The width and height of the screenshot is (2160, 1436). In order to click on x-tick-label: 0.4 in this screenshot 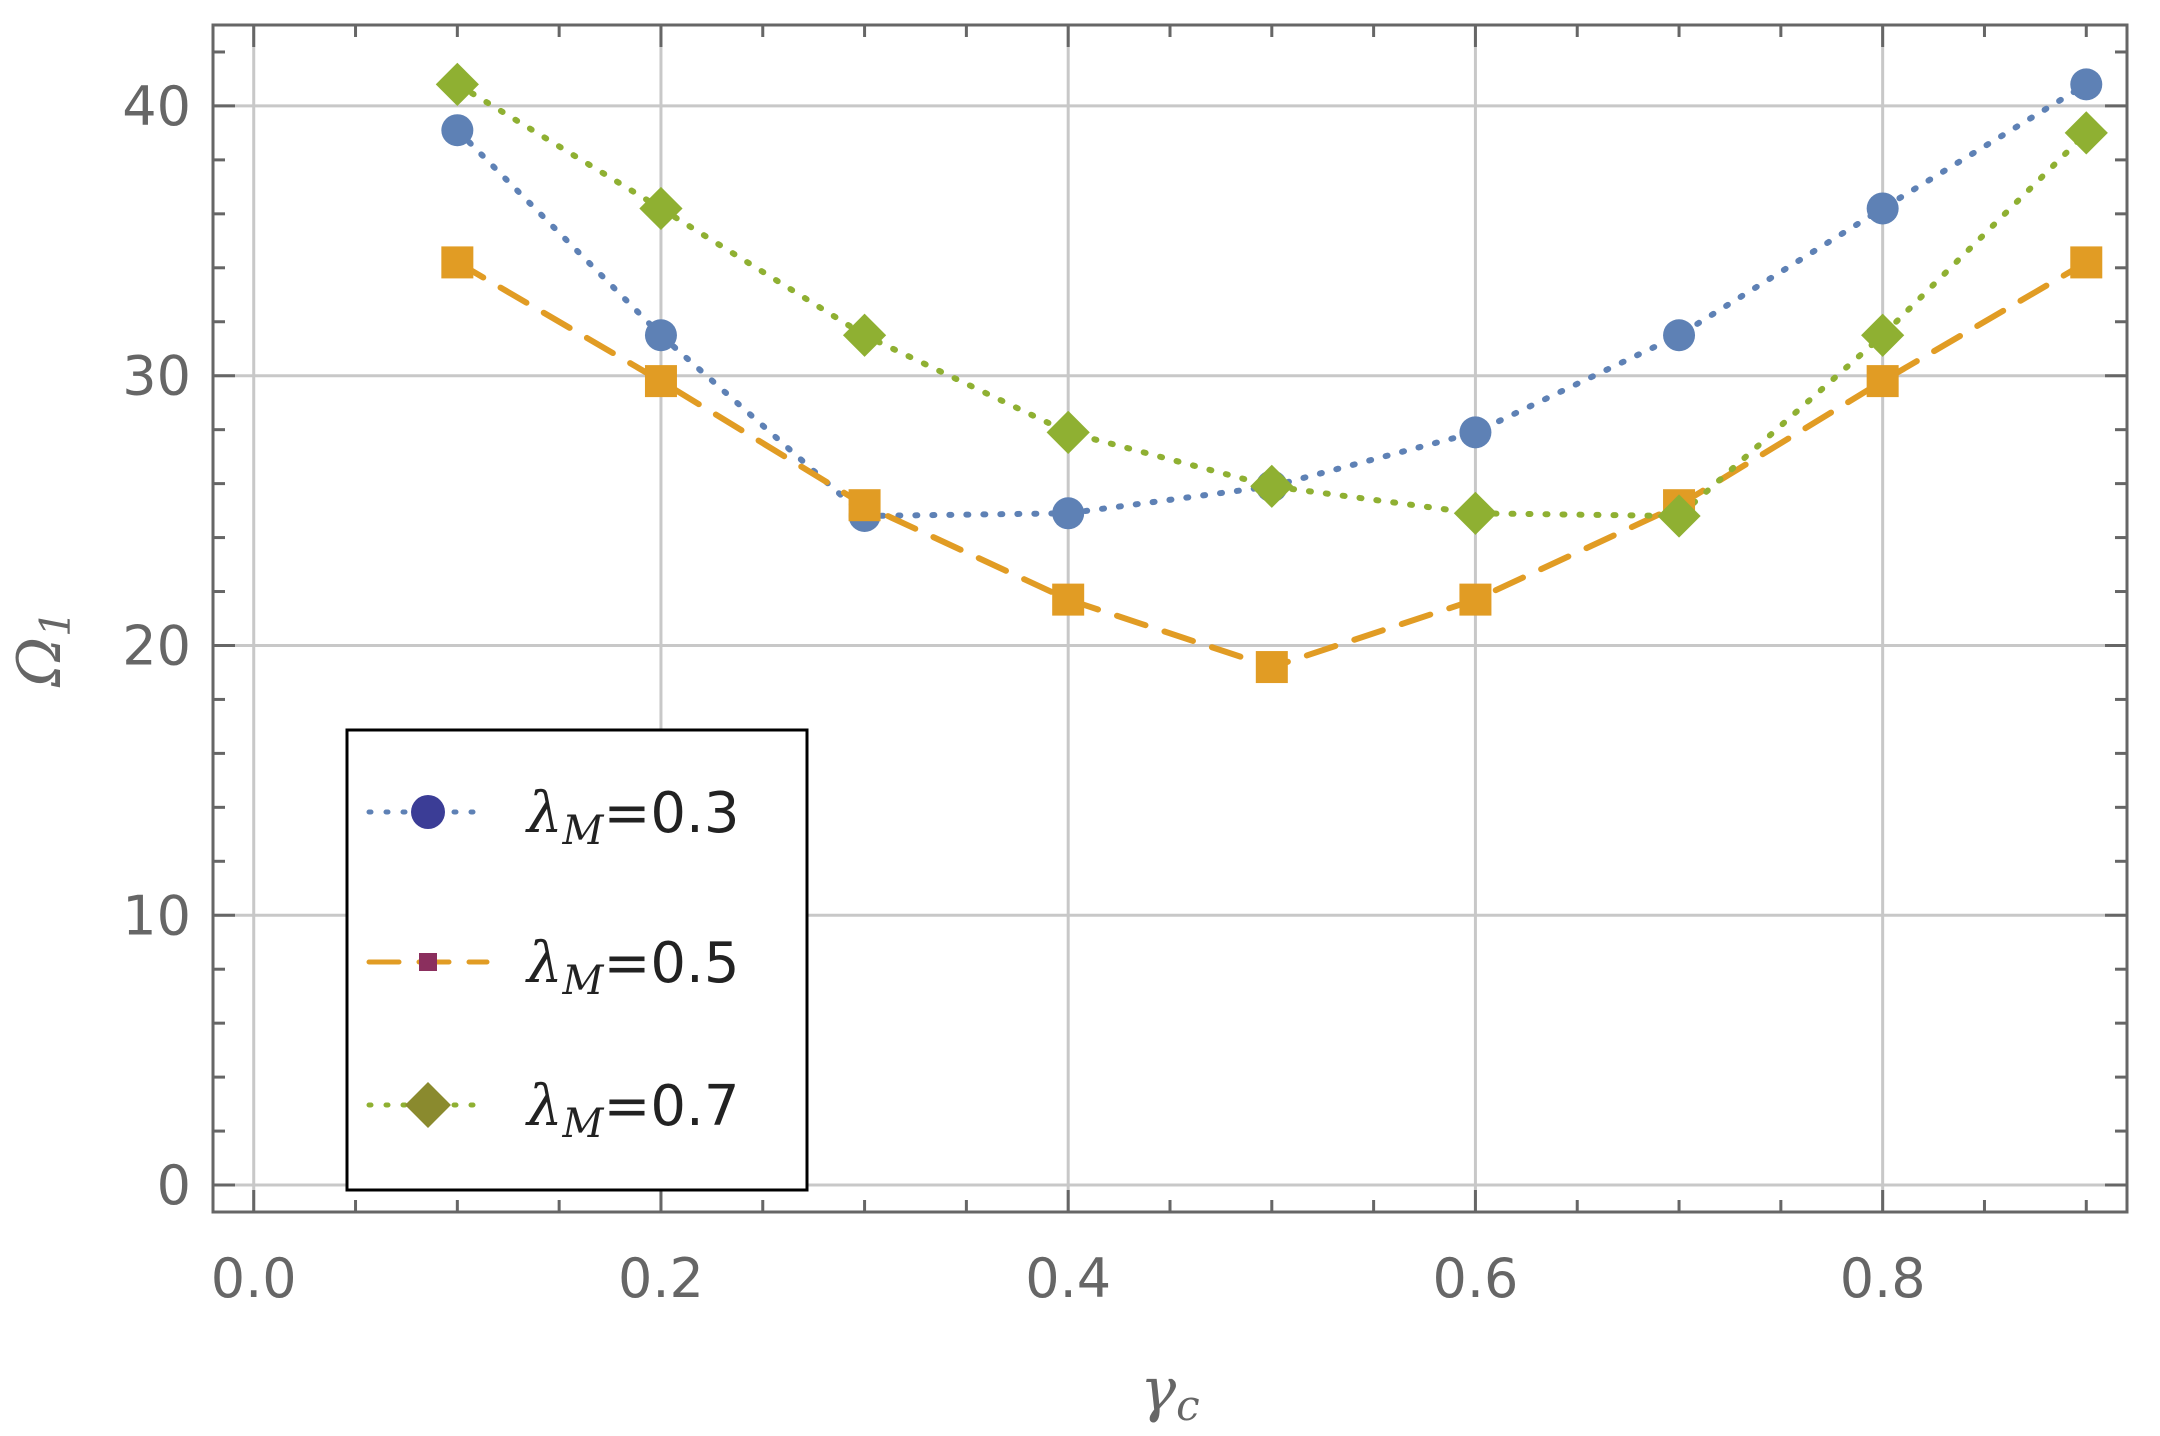, I will do `click(1068, 1278)`.